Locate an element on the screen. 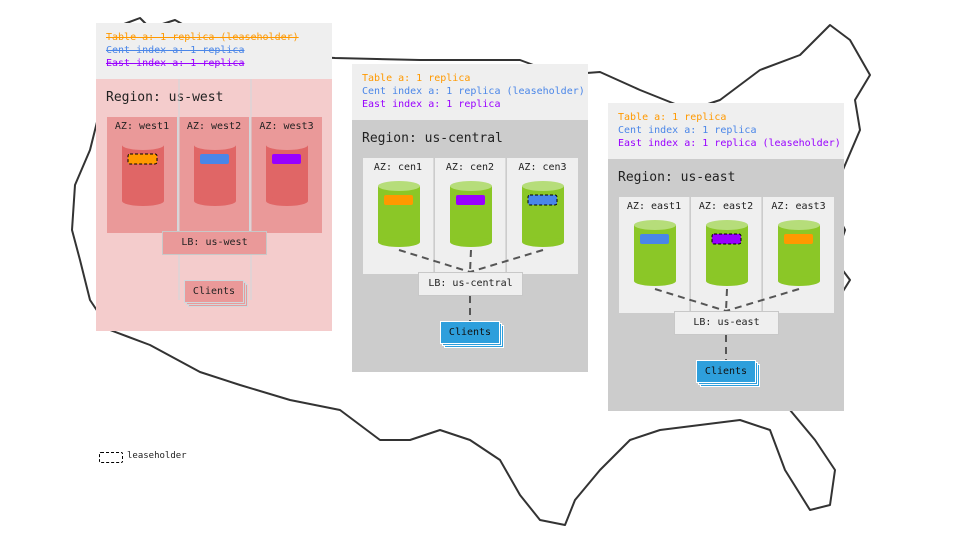 Image resolution: width=960 pixels, height=540 pixels. availability-zone: AZ: west3 is located at coordinates (286, 175).